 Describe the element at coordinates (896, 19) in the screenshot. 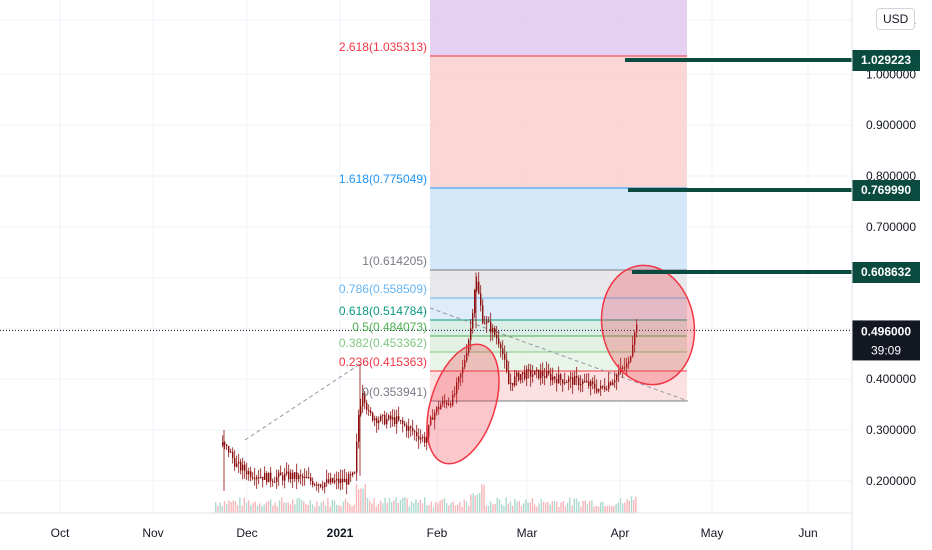

I see `currency-button: USD` at that location.